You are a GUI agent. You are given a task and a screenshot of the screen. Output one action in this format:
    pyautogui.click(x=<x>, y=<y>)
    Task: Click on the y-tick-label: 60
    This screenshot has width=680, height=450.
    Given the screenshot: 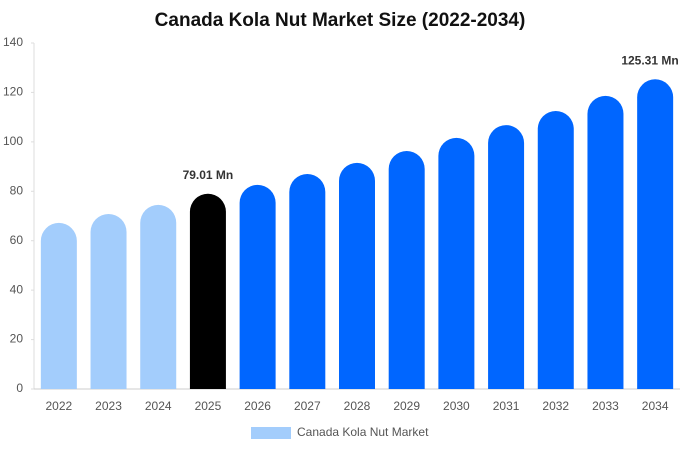 What is the action you would take?
    pyautogui.click(x=17, y=240)
    